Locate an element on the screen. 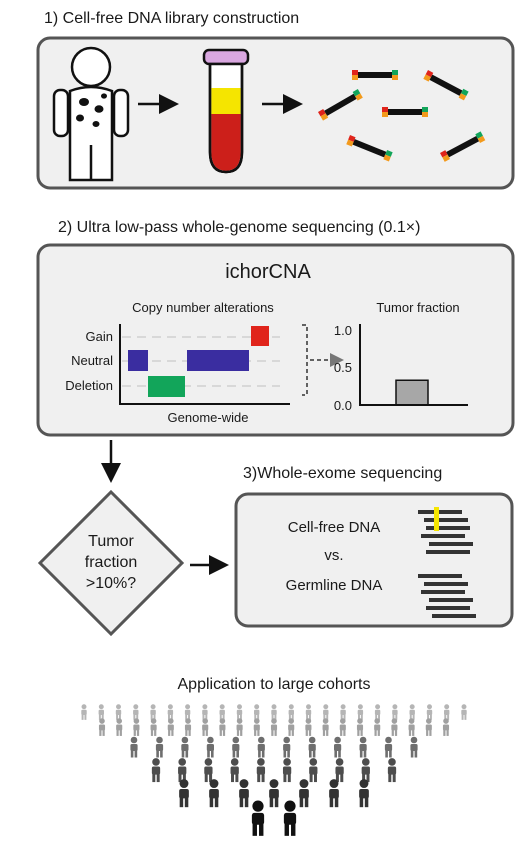  row-label-neutral: Neutral is located at coordinates (92, 360).